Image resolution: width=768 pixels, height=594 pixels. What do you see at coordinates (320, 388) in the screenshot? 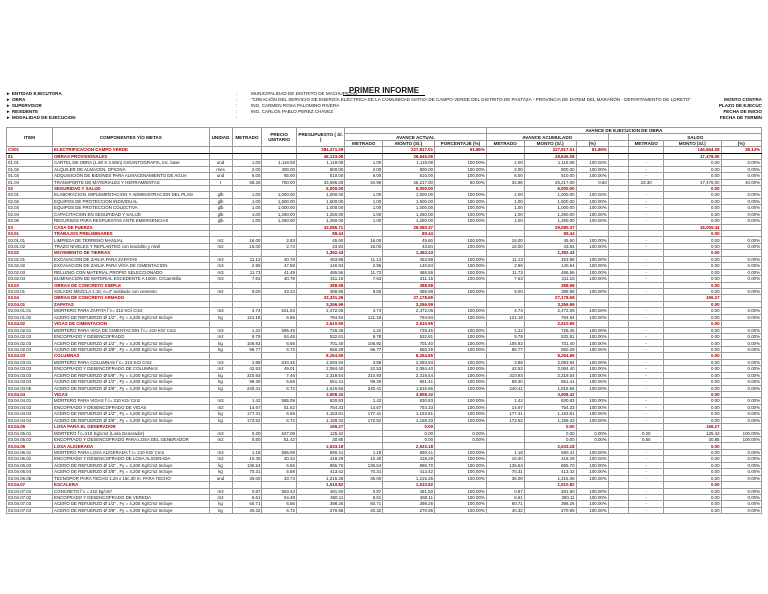
I see `presupuesto-cell: 1,615.56` at bounding box center [320, 388].